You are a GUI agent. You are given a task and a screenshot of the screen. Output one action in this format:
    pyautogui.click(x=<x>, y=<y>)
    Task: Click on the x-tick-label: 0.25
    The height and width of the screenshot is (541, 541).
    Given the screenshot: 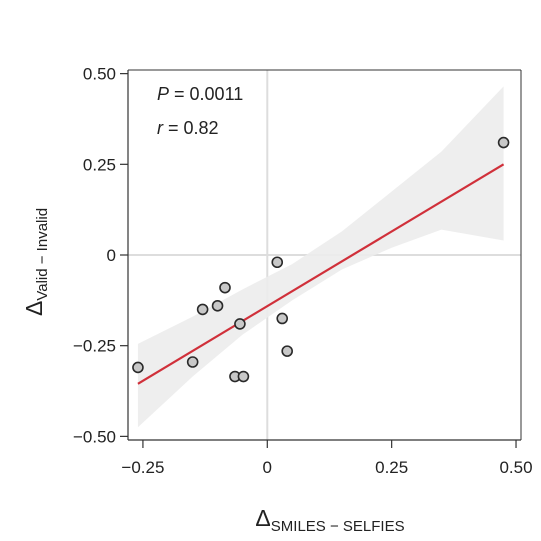 What is the action you would take?
    pyautogui.click(x=391, y=467)
    